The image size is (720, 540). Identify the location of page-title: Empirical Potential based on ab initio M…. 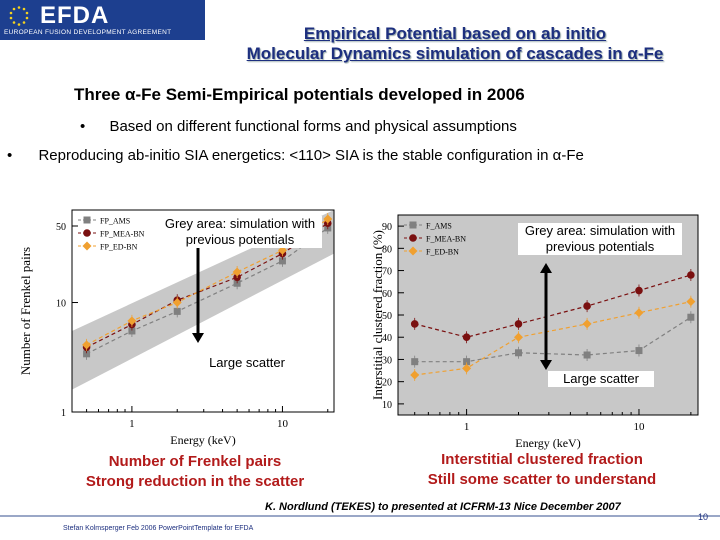
(455, 44).